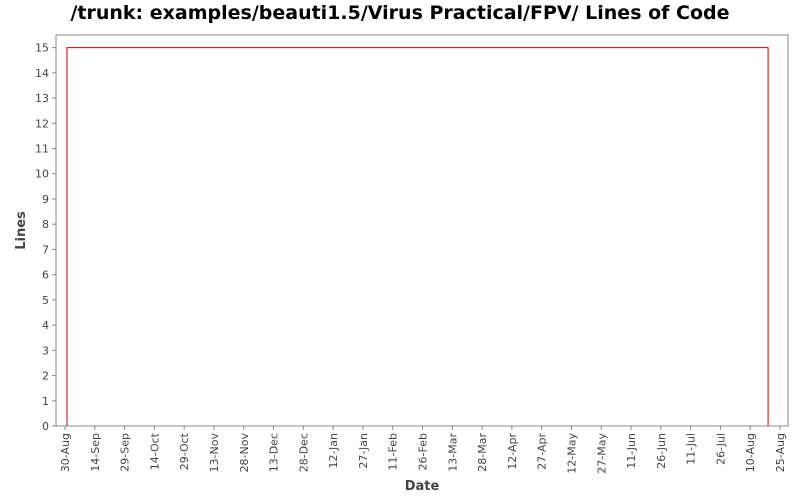  Describe the element at coordinates (482, 452) in the screenshot. I see `x-tick-label: 28-Mar` at that location.